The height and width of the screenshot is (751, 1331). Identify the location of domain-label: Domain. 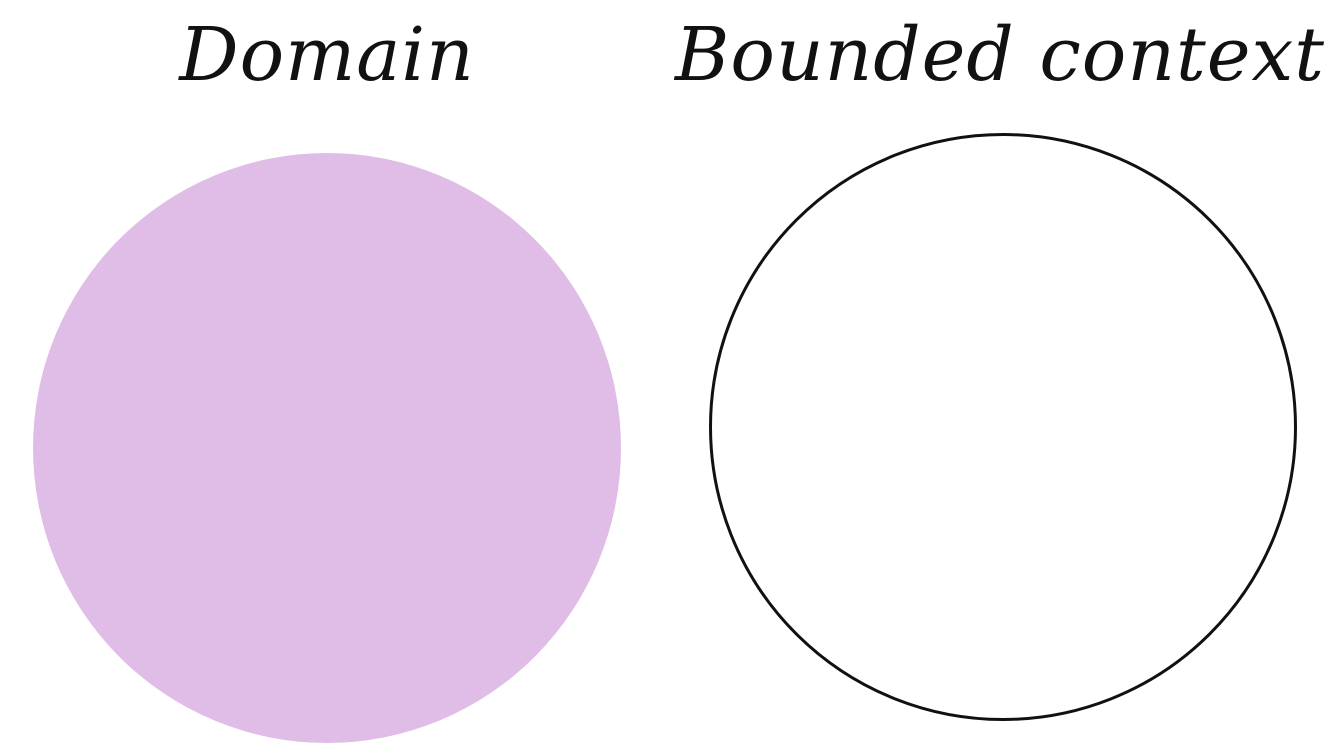
(327, 55).